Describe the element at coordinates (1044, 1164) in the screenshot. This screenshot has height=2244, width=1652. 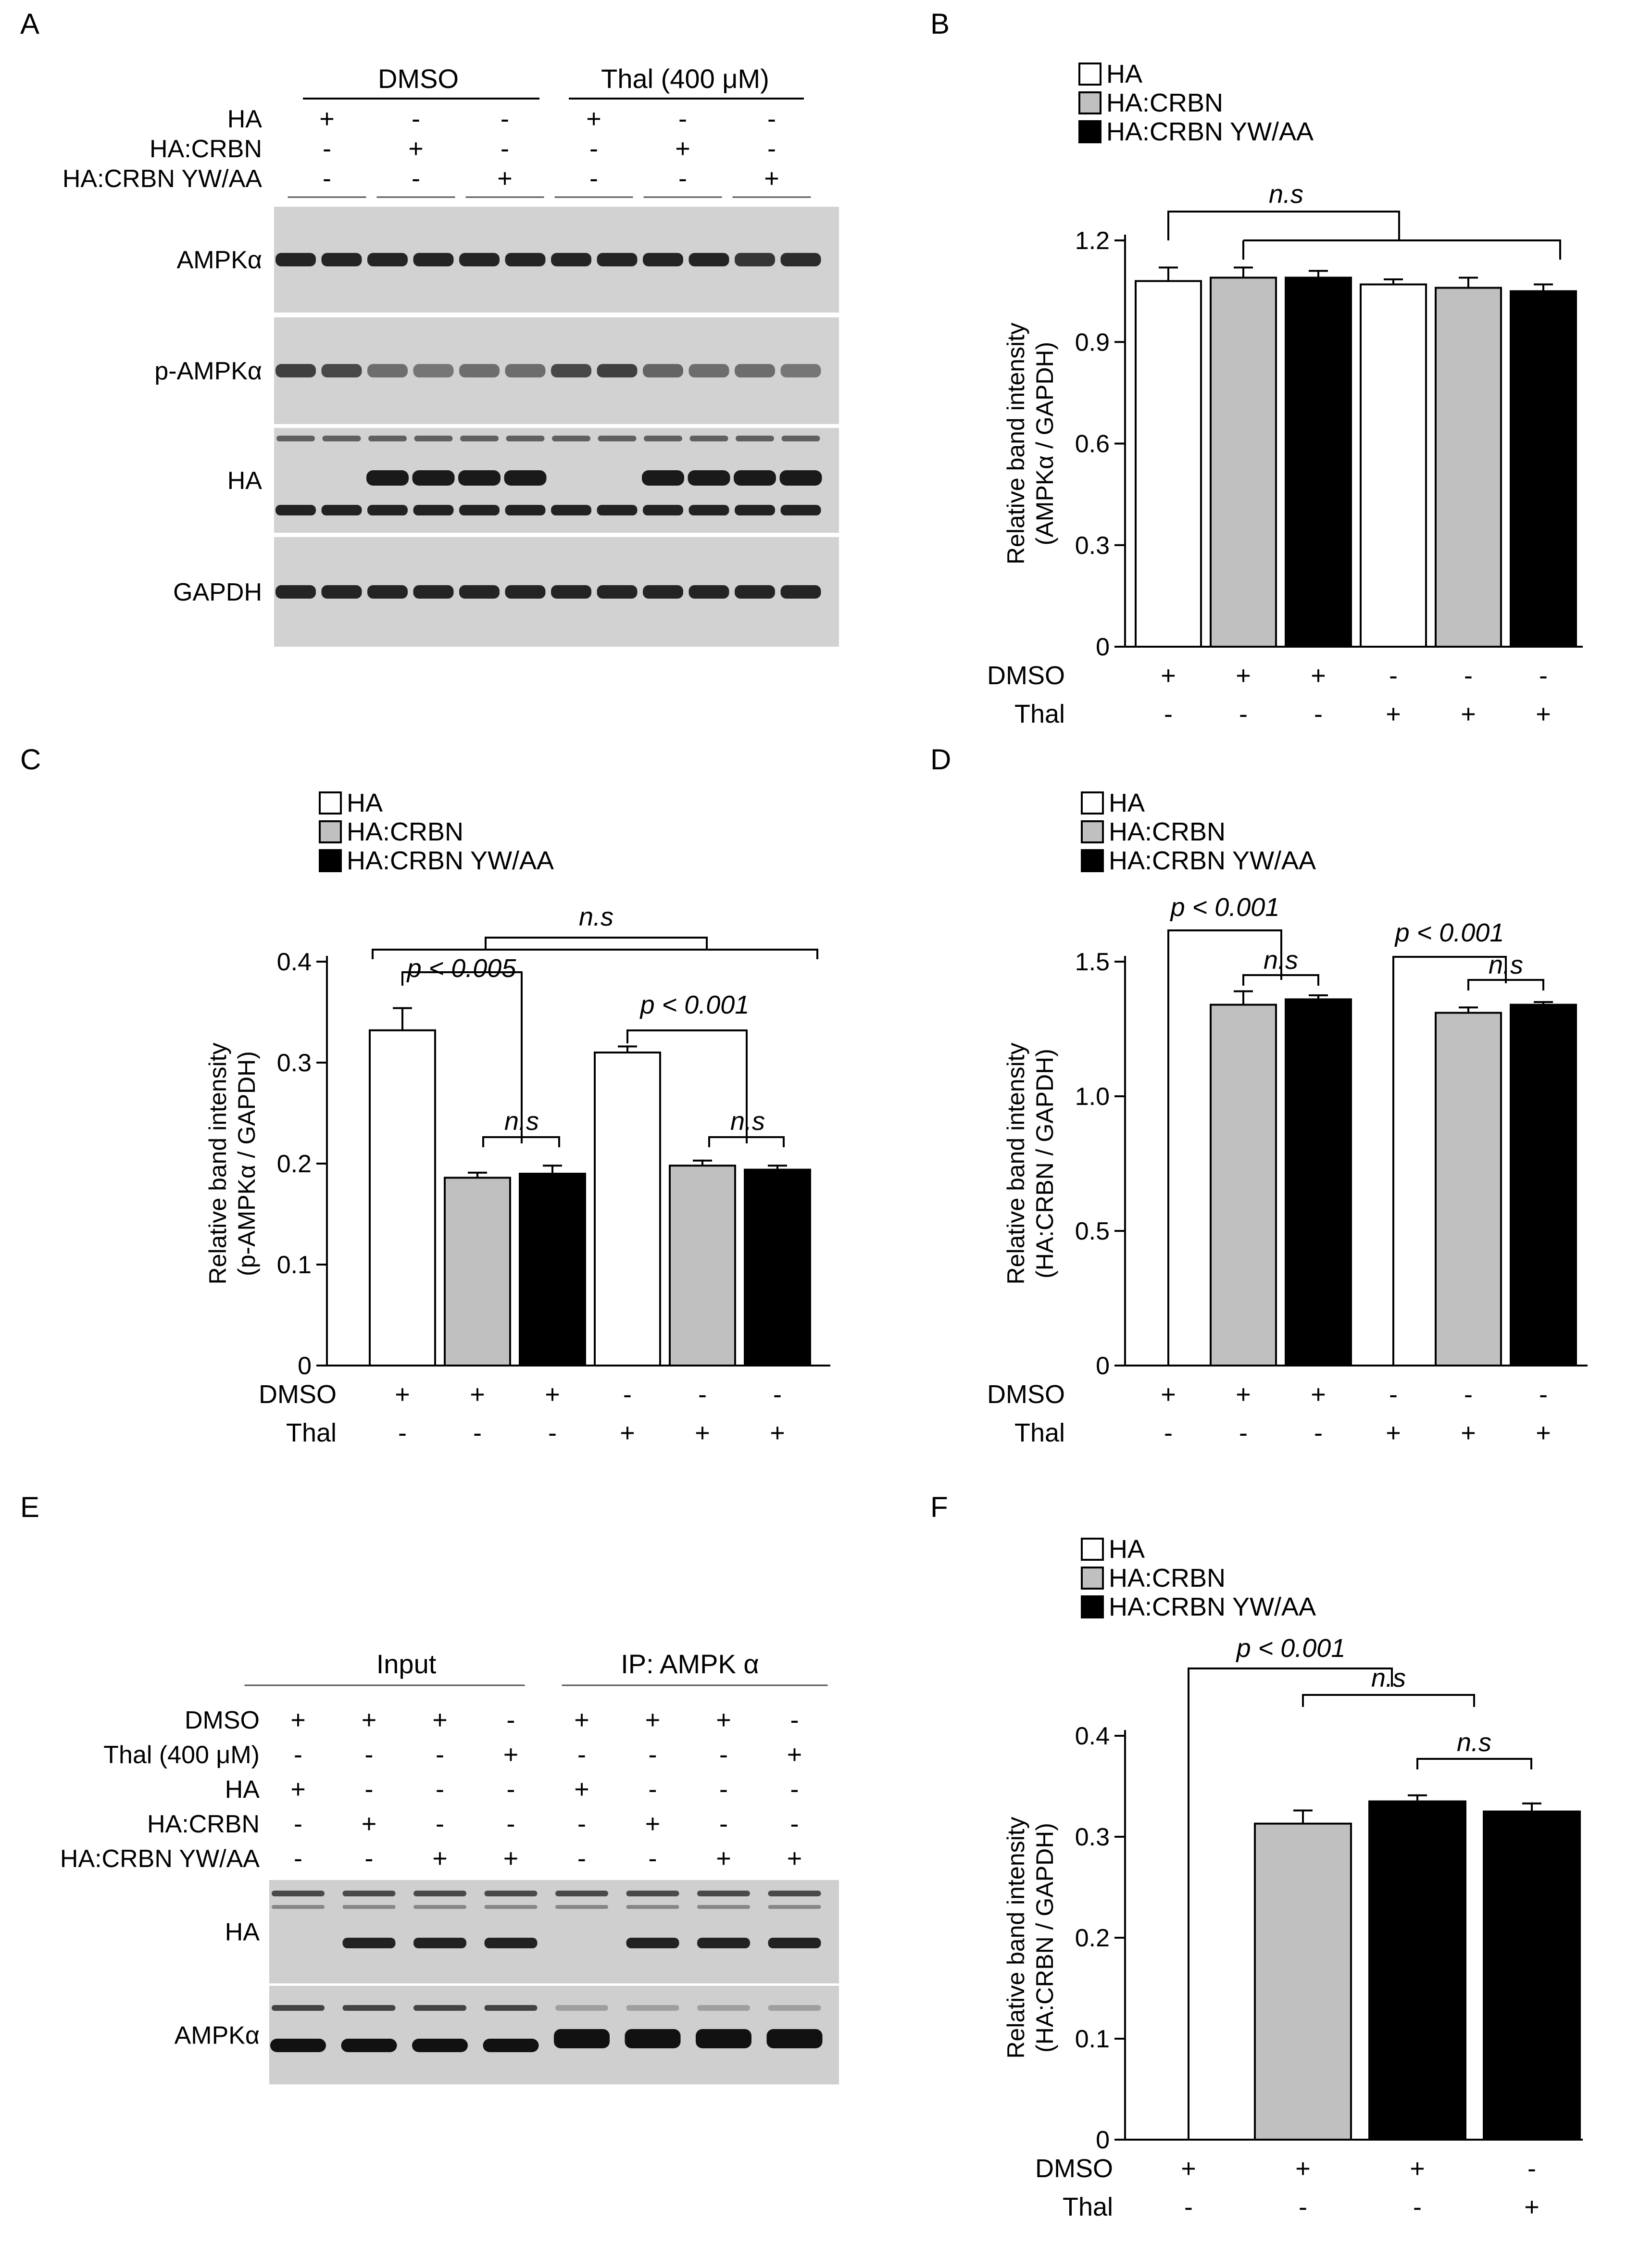
I see `y-axis-label: (HA:CRBN / GAPDH)` at that location.